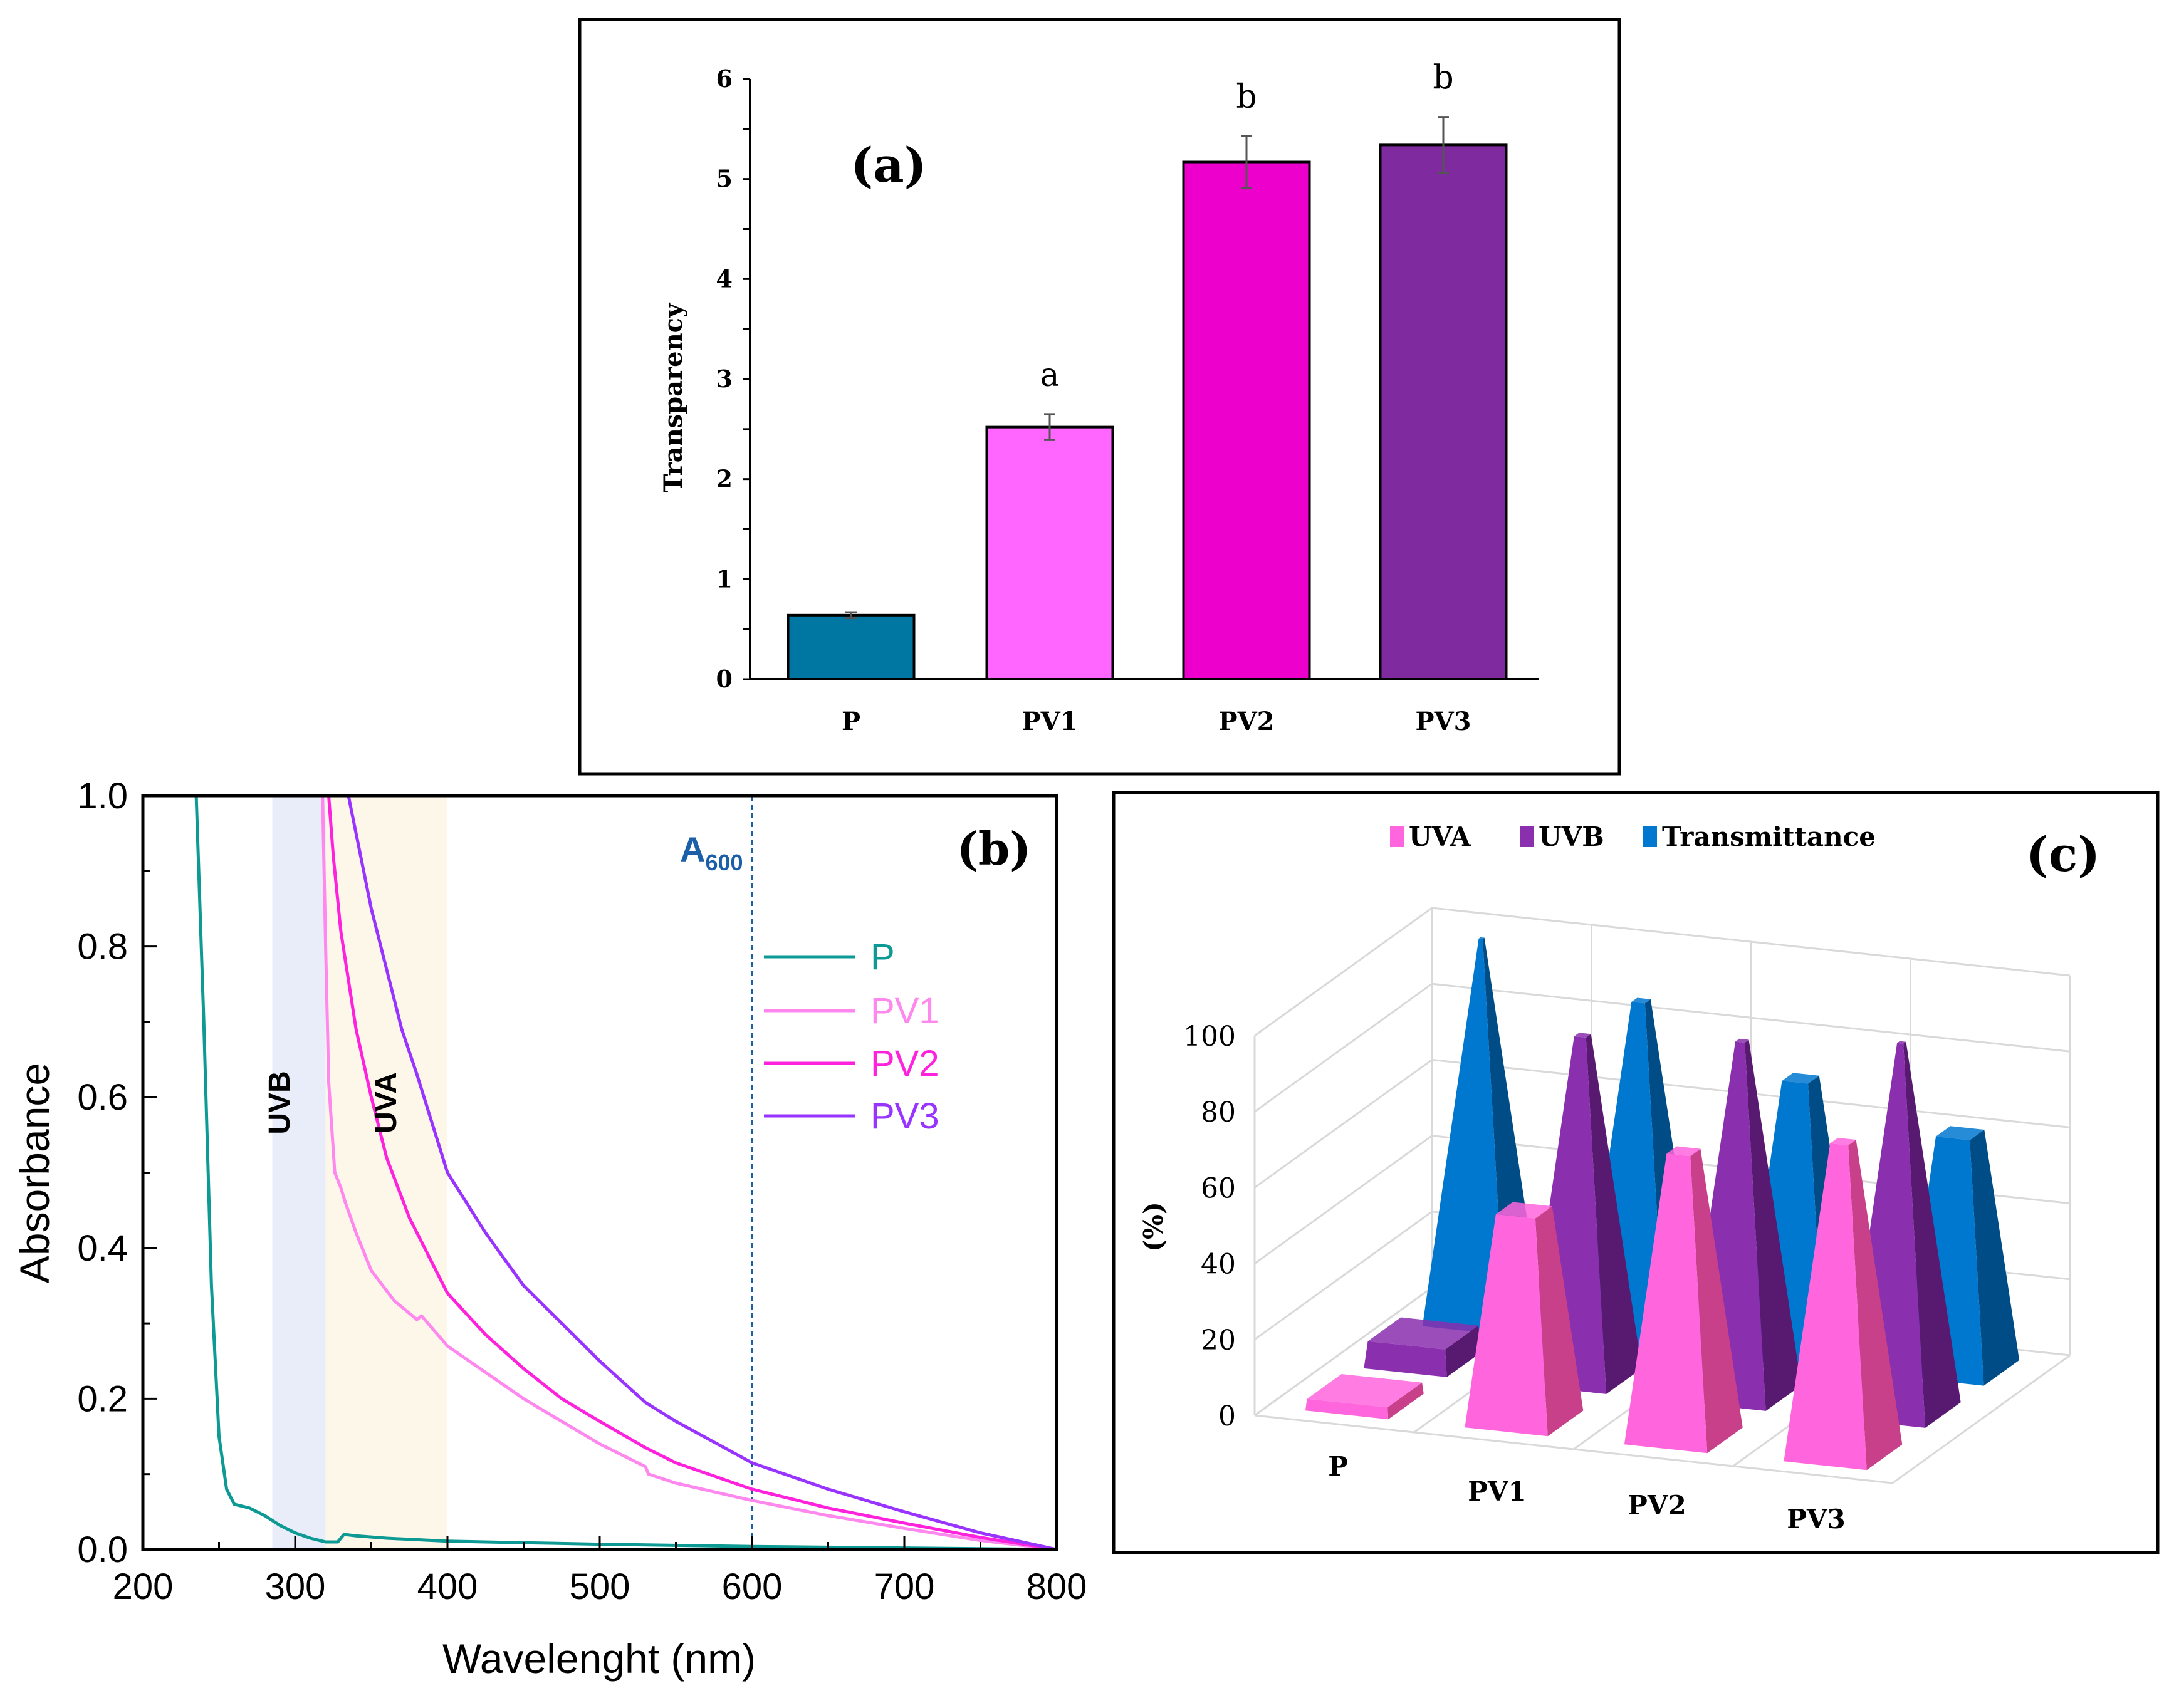  I want to click on y-tick-label: 0.4, so click(103, 1248).